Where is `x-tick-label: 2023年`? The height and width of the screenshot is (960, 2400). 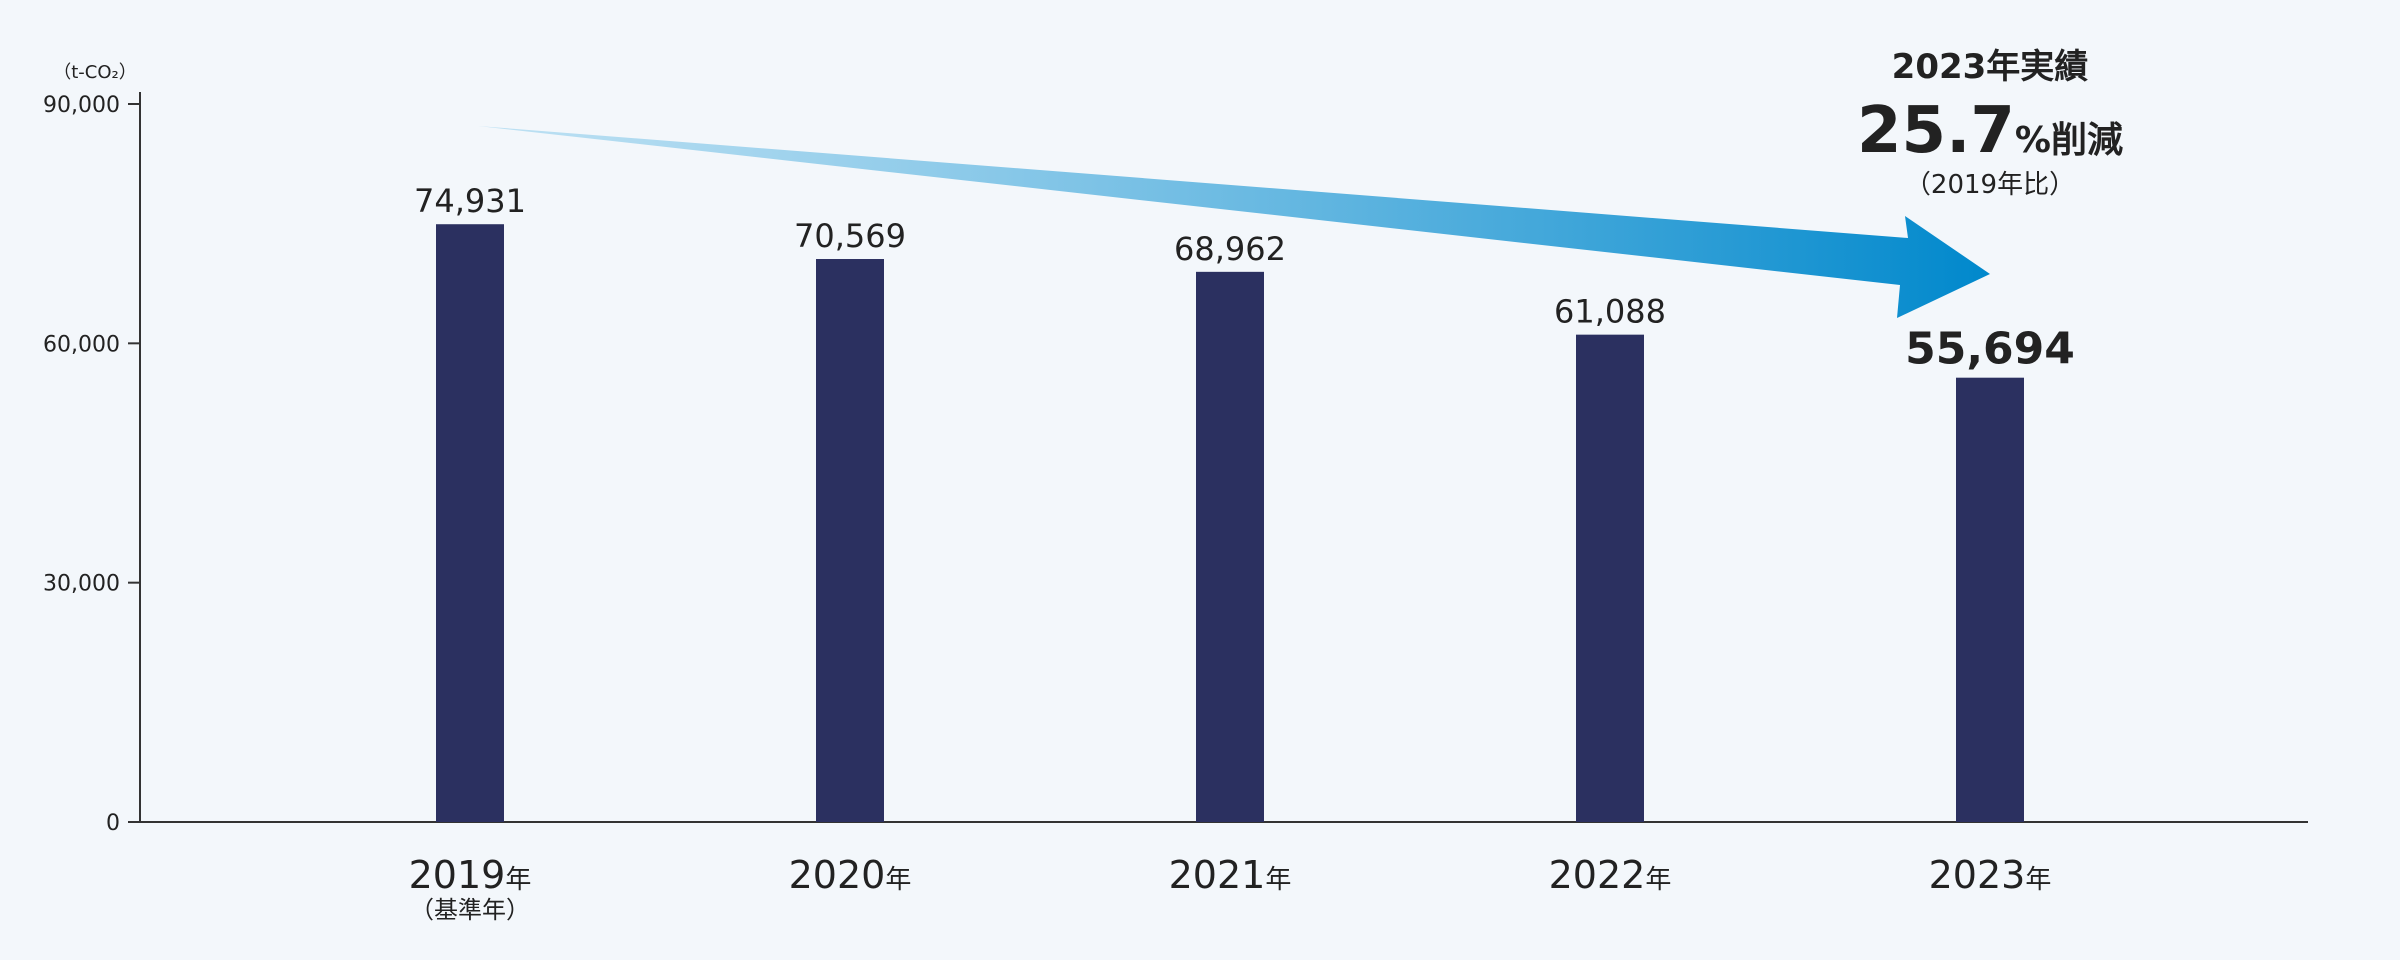 x-tick-label: 2023年 is located at coordinates (1990, 875).